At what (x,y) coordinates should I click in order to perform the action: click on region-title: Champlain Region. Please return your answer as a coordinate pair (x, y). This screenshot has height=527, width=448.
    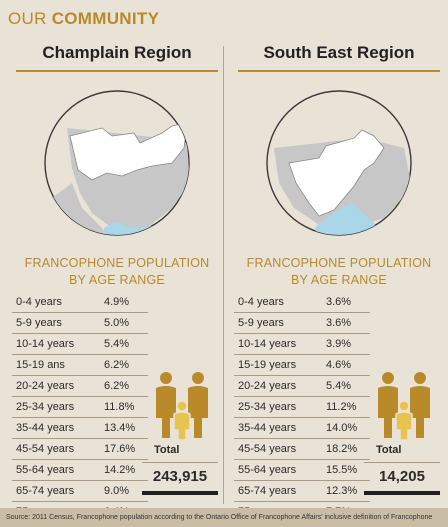
    Looking at the image, I should click on (117, 52).